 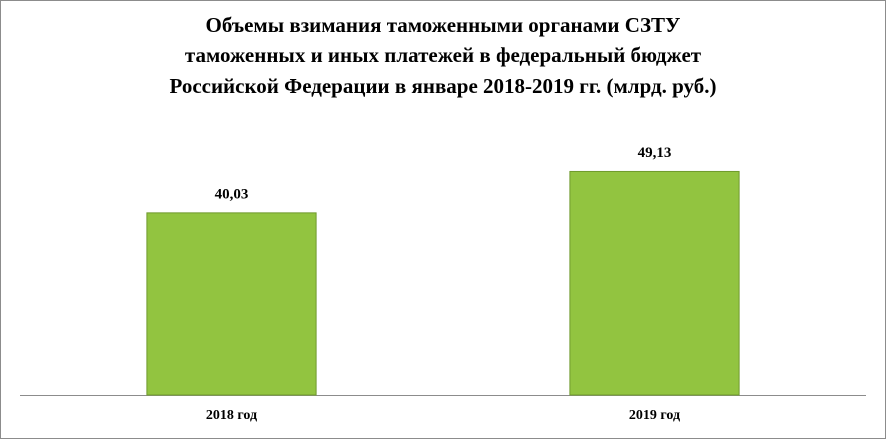 What do you see at coordinates (654, 415) in the screenshot?
I see `x-tick-label: 2019 год` at bounding box center [654, 415].